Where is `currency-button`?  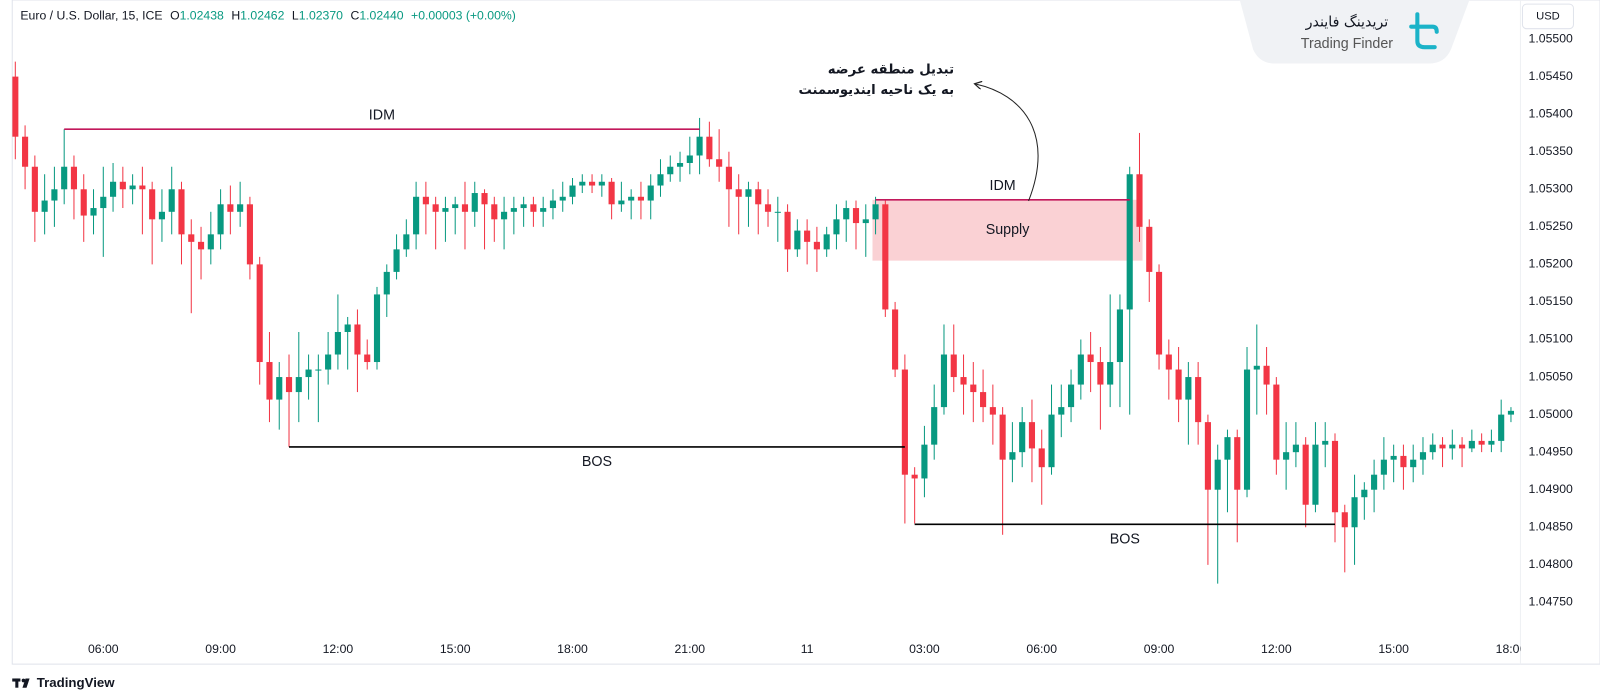
currency-button is located at coordinates (1547, 16).